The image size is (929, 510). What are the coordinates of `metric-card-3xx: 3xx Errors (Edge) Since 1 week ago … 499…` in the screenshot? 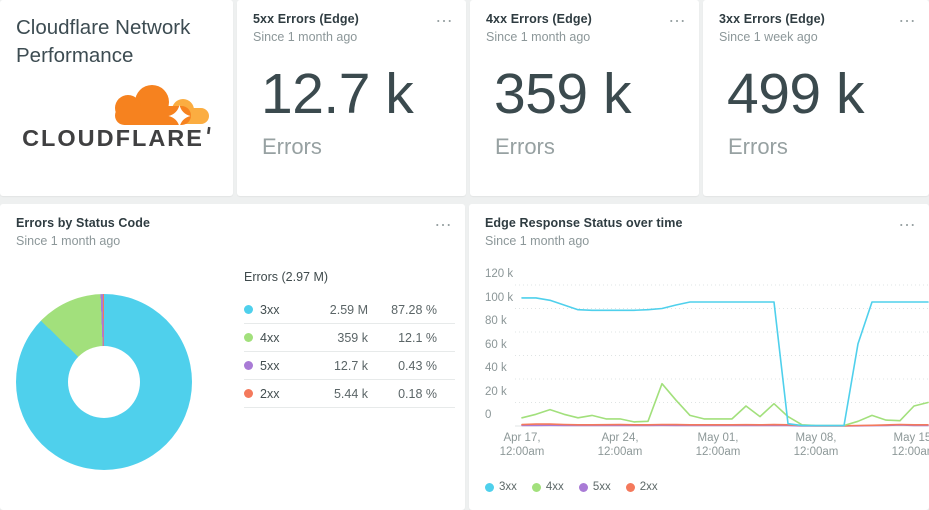 It's located at (816, 98).